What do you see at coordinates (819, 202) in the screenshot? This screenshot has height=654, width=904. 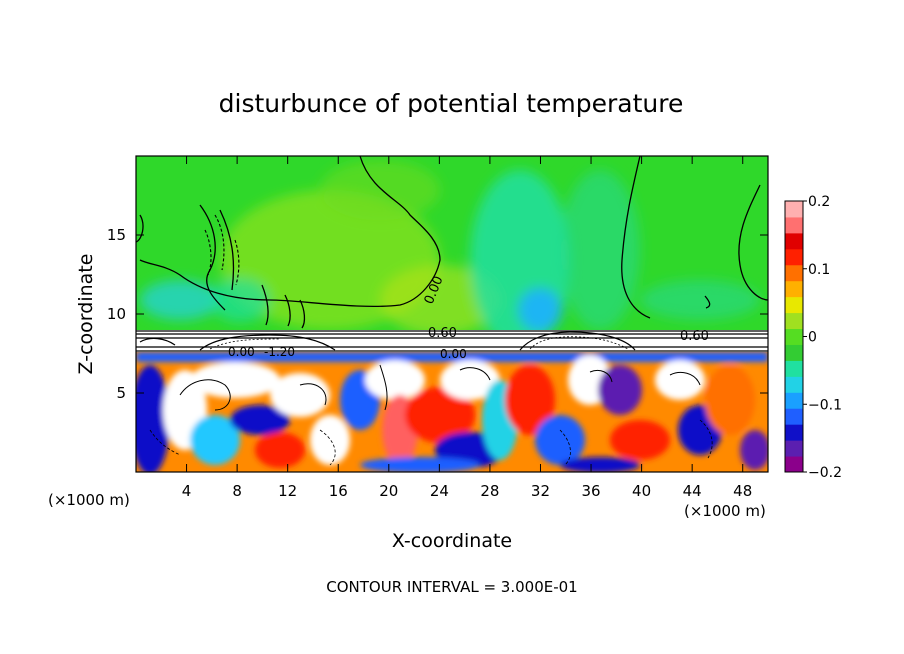 I see `colorbar-tick-label: 0.2` at bounding box center [819, 202].